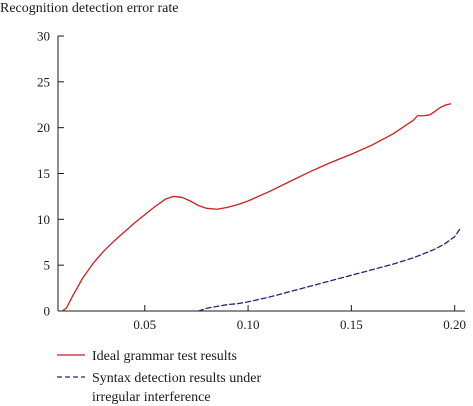 Image resolution: width=473 pixels, height=406 pixels. Describe the element at coordinates (47, 311) in the screenshot. I see `y-tick-label: 0` at that location.